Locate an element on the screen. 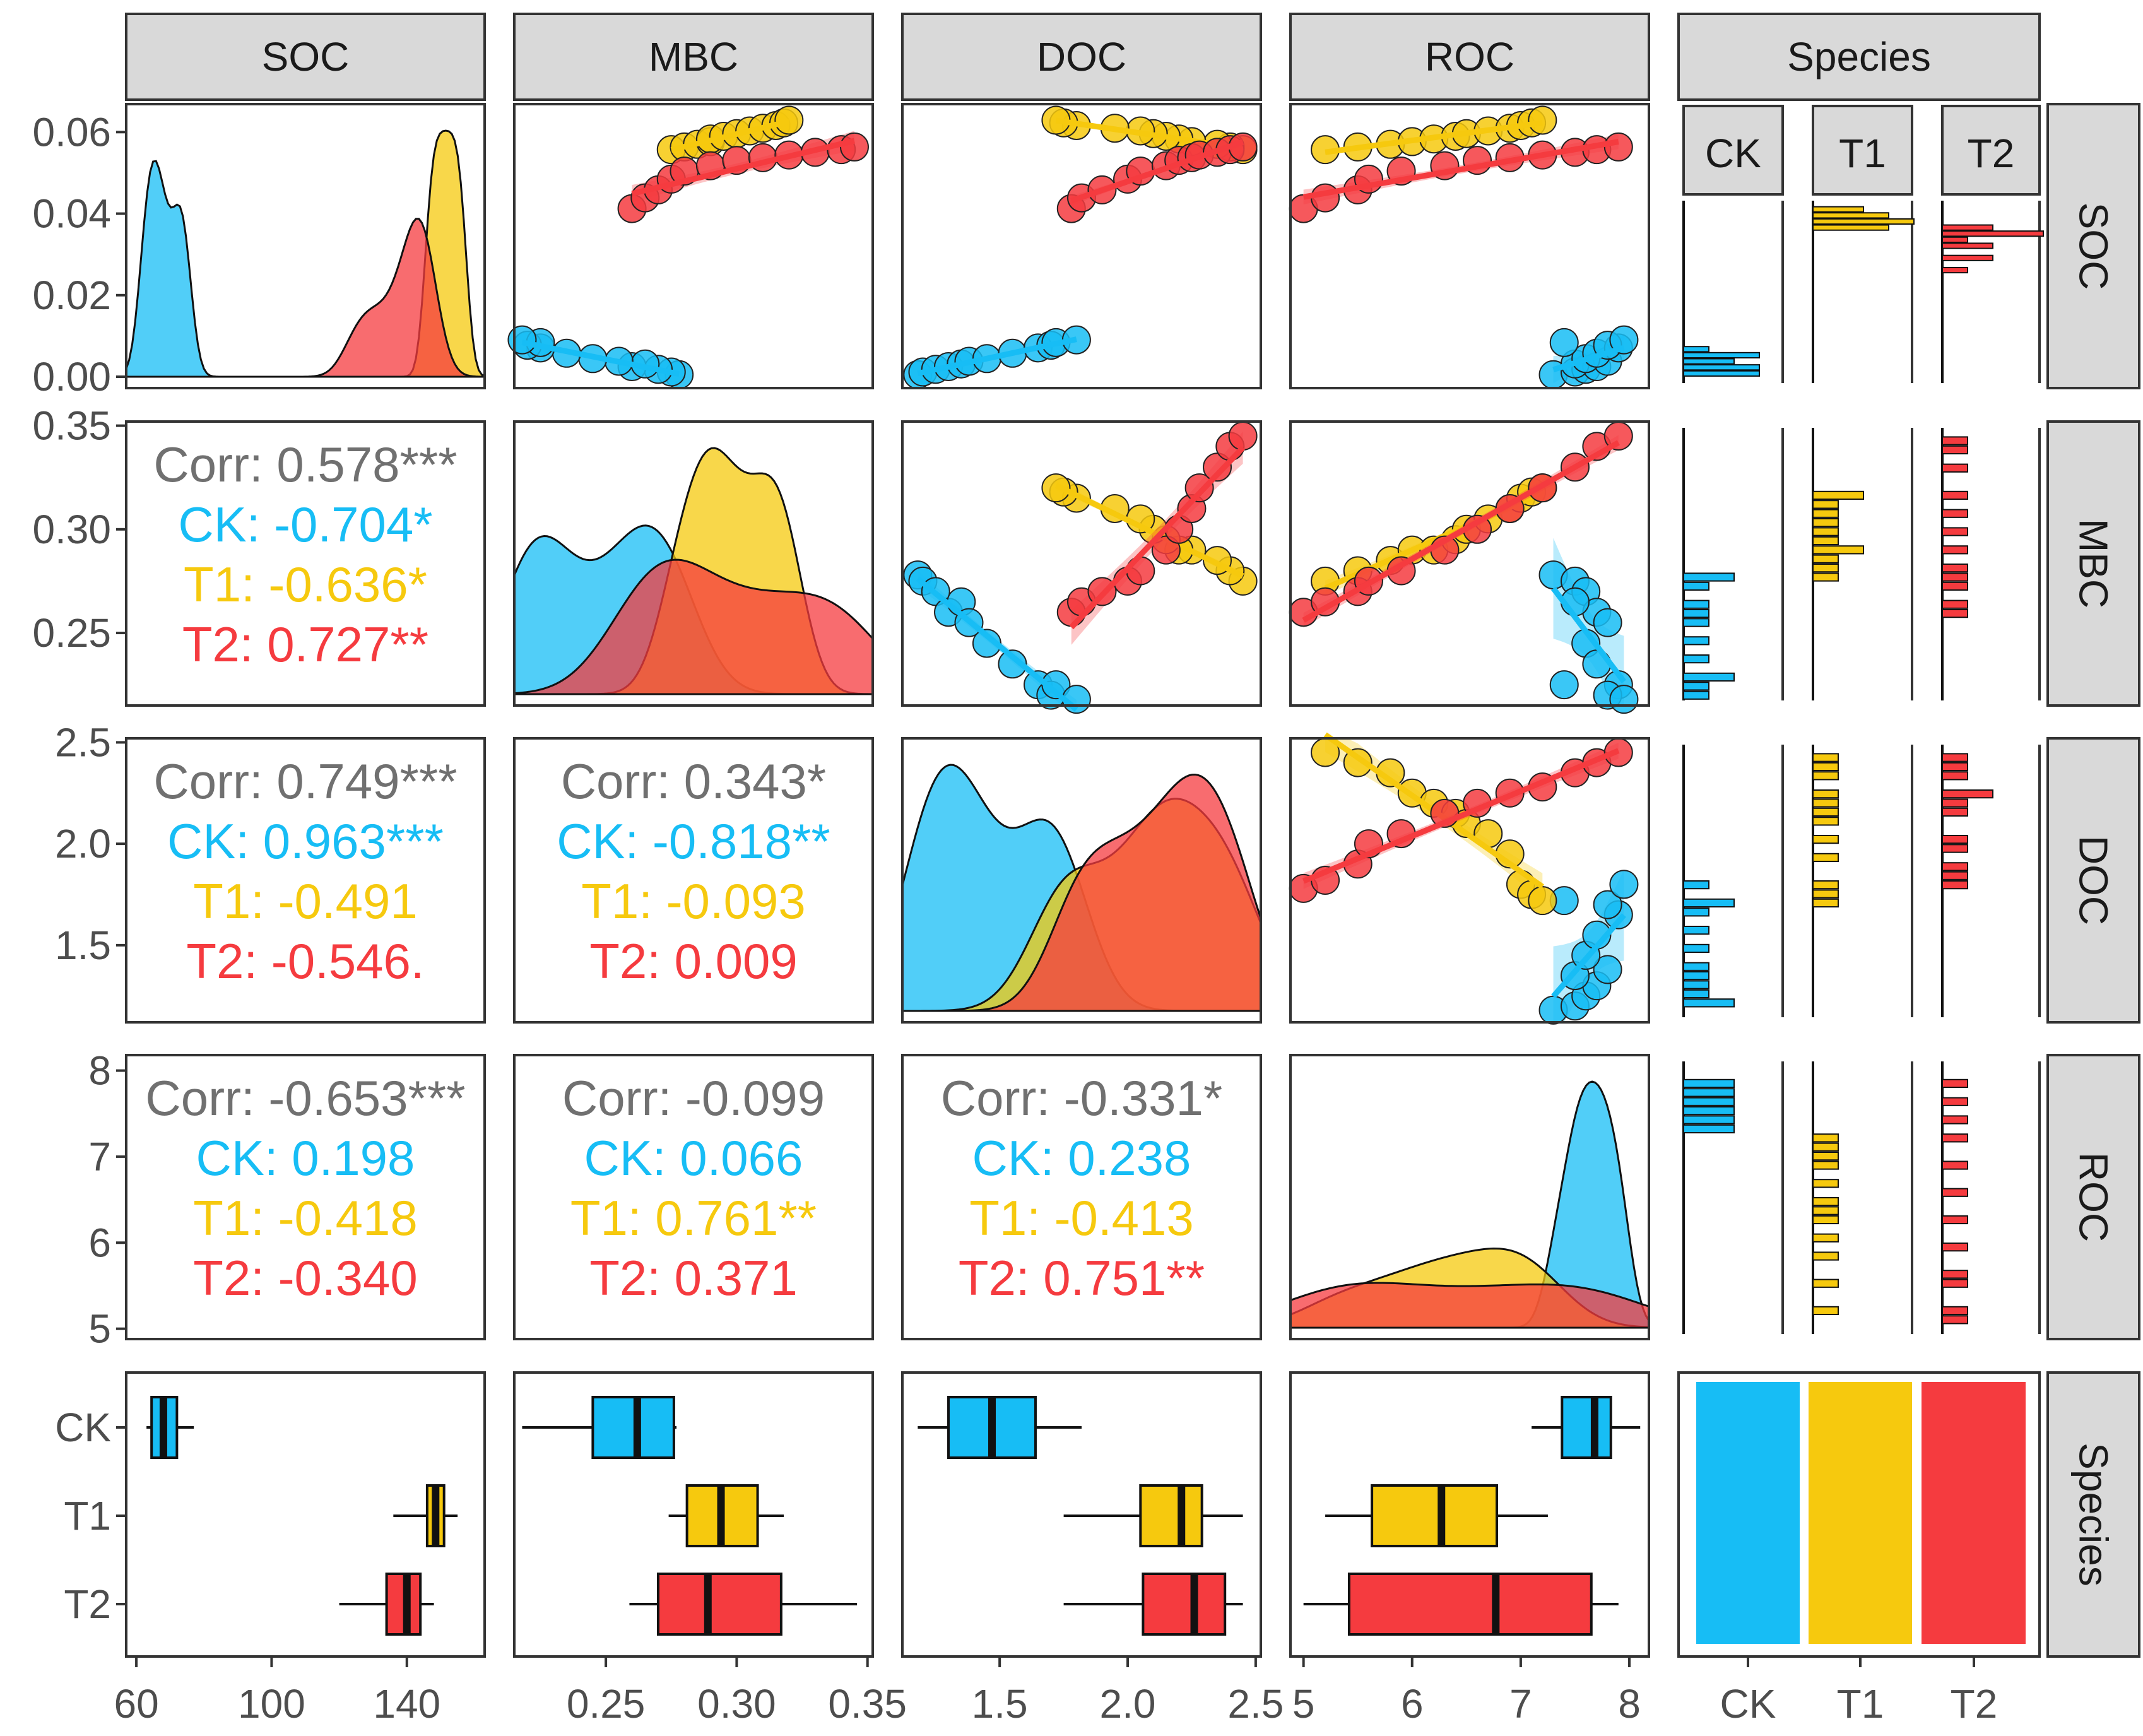 The height and width of the screenshot is (1736, 2143). scatter-panel-mbc-doc is located at coordinates (1080, 567).